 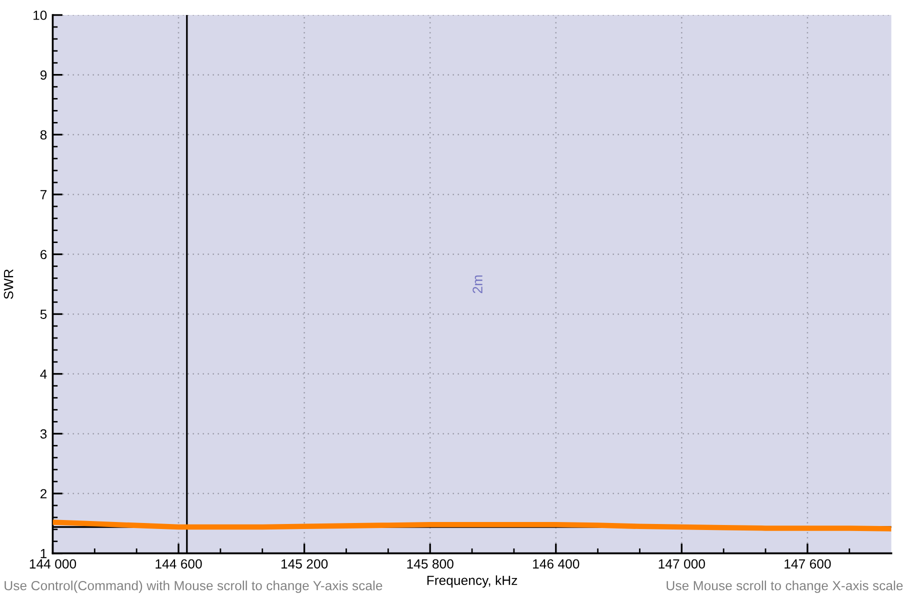 I want to click on x-tick-label: 147 000, so click(x=682, y=564).